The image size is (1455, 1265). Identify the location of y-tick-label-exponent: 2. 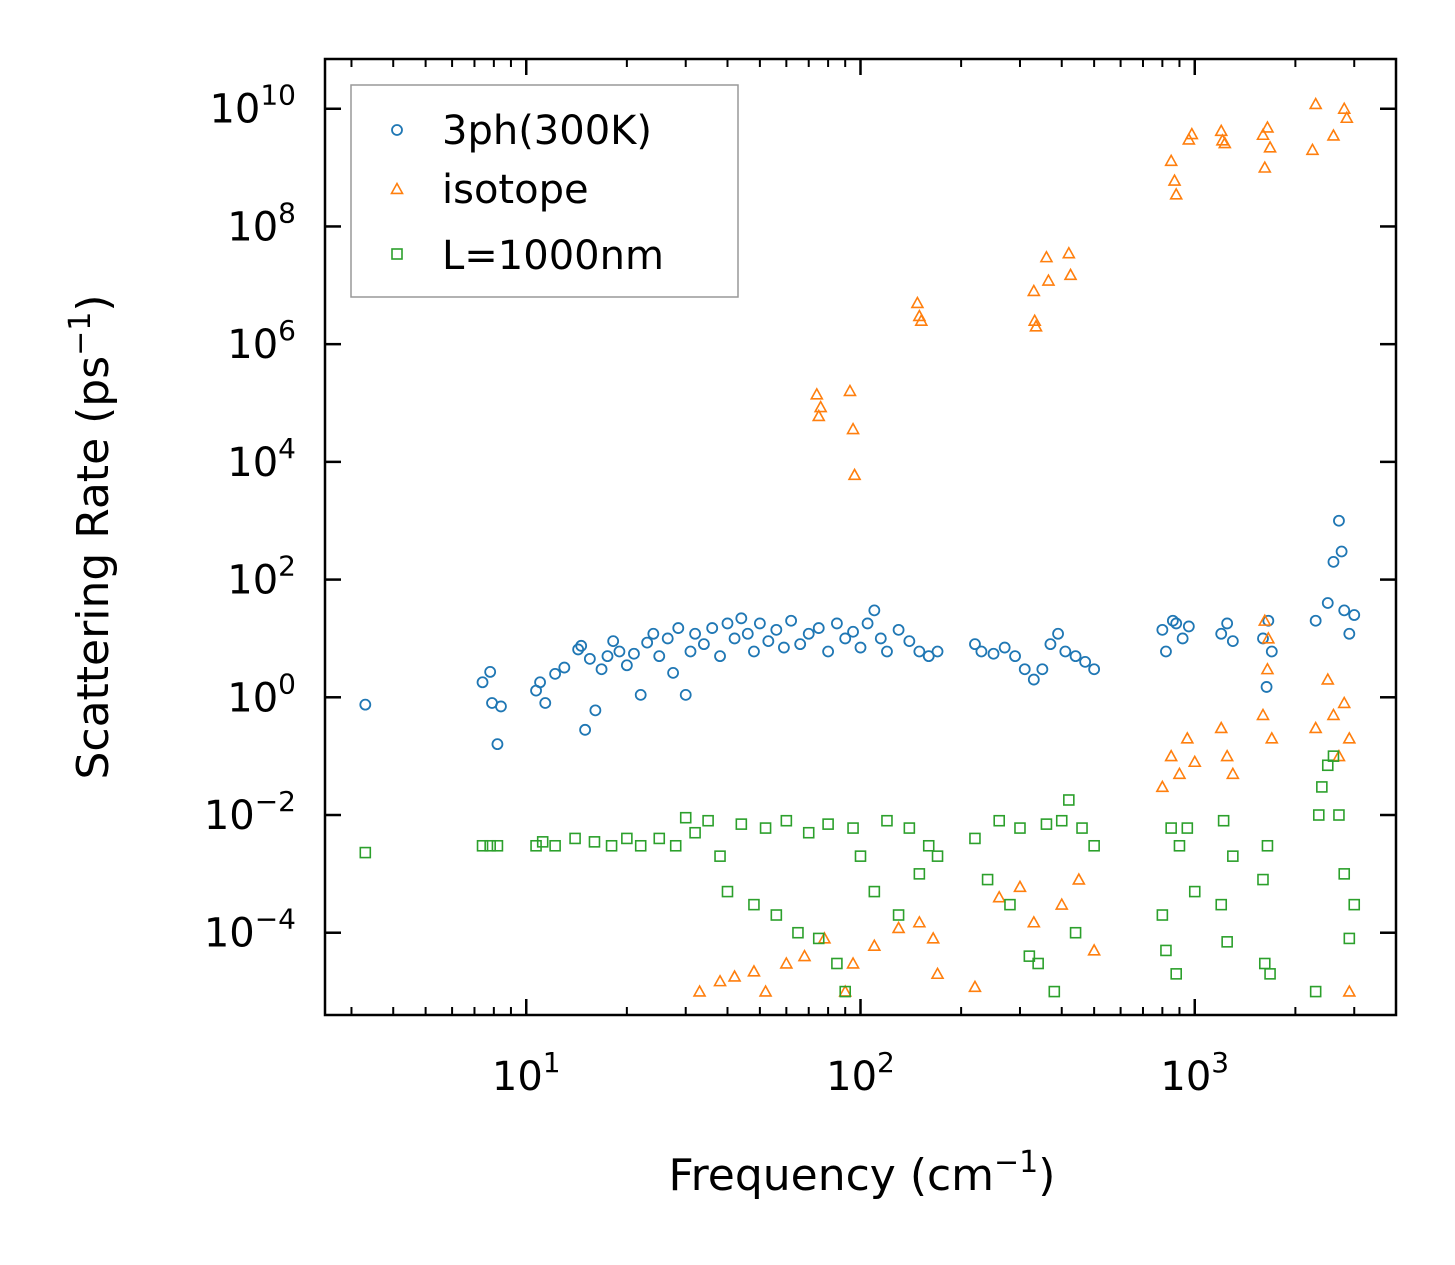
(287, 566).